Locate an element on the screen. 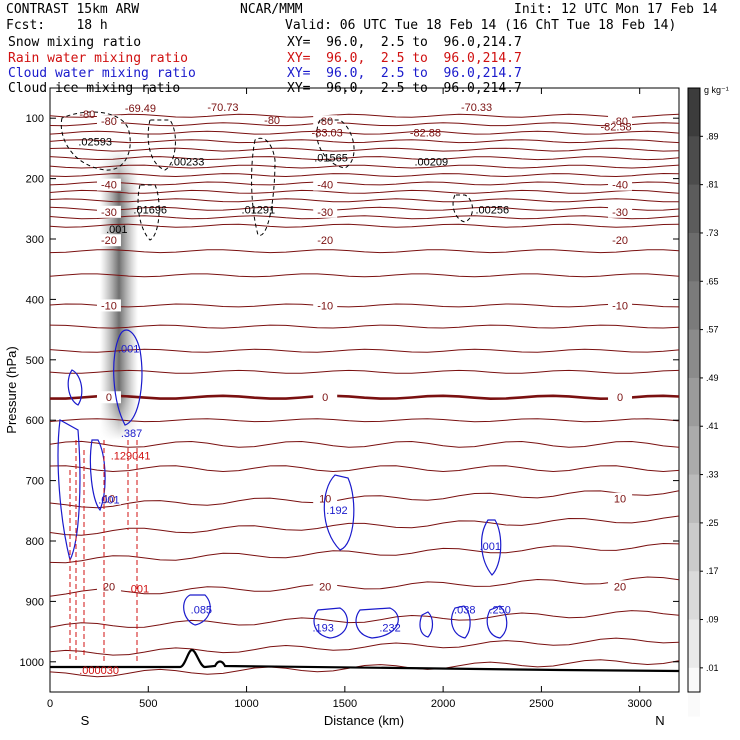  colorbar-label: .65 is located at coordinates (712, 281).